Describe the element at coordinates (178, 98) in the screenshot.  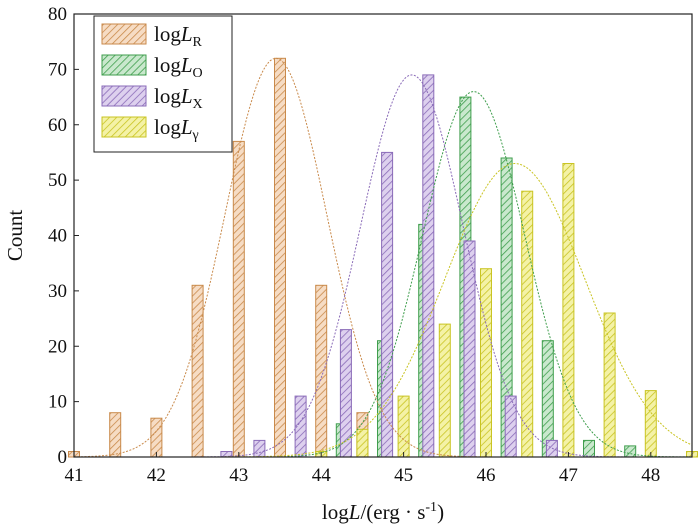
I see `legend-label-logL_X: logLX` at that location.